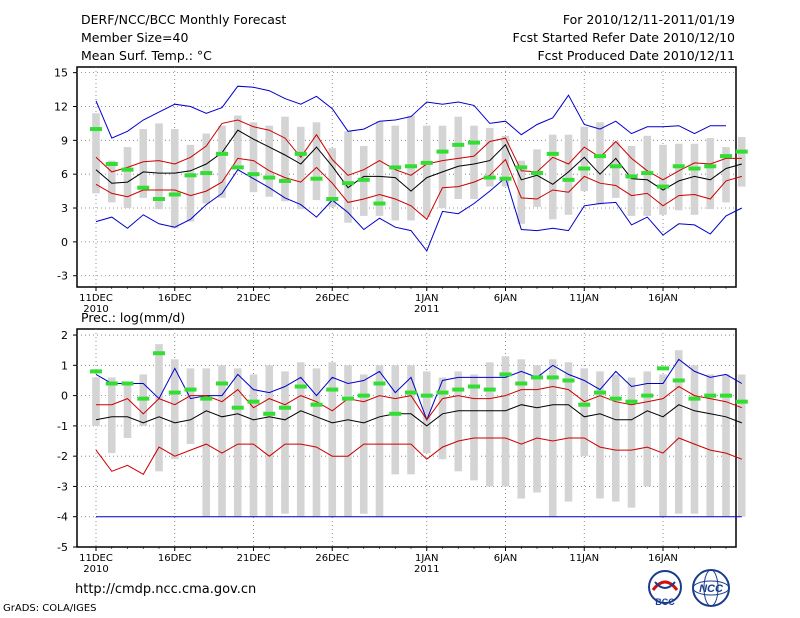 The height and width of the screenshot is (618, 800). What do you see at coordinates (419, 210) in the screenshot?
I see `ensemble-max-line` at bounding box center [419, 210].